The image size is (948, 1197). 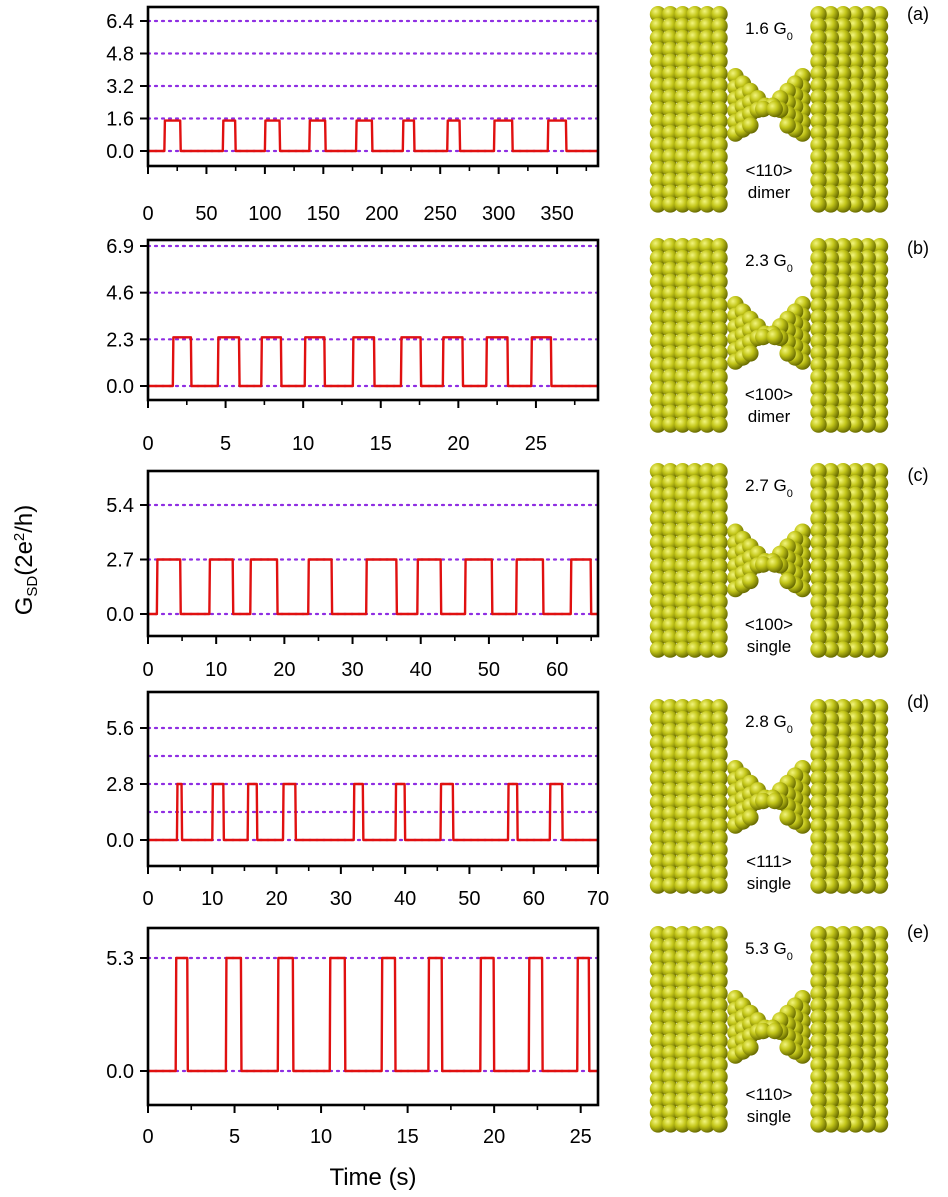 What do you see at coordinates (321, 1137) in the screenshot?
I see `x-tick-label: 10` at bounding box center [321, 1137].